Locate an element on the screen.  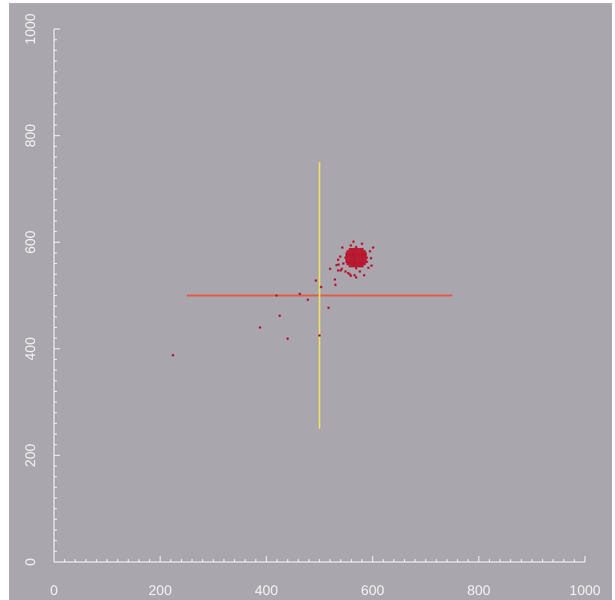
x-tick-label: 800 is located at coordinates (479, 590).